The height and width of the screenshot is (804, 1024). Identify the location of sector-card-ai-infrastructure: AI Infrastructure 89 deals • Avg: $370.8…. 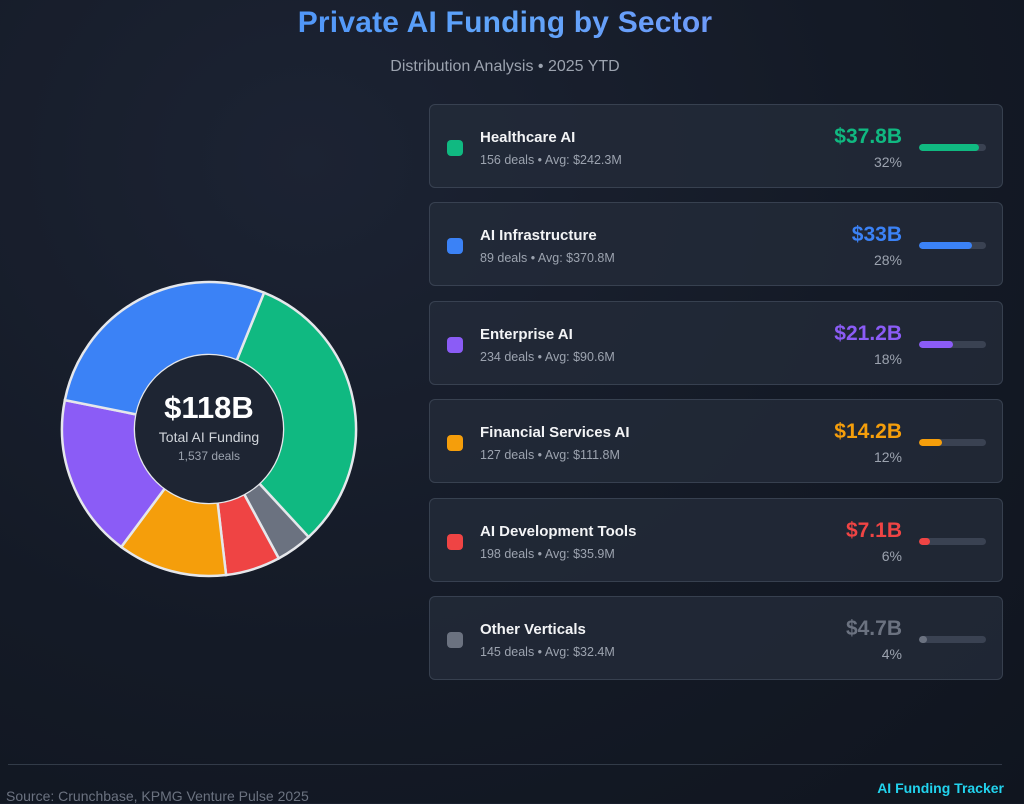
(716, 244).